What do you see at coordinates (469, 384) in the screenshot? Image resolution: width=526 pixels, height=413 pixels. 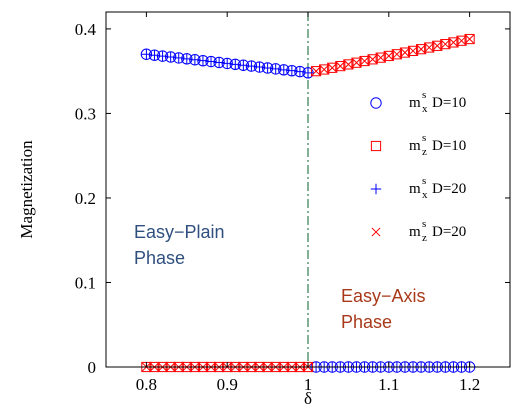 I see `x-tick-label: 1.2` at bounding box center [469, 384].